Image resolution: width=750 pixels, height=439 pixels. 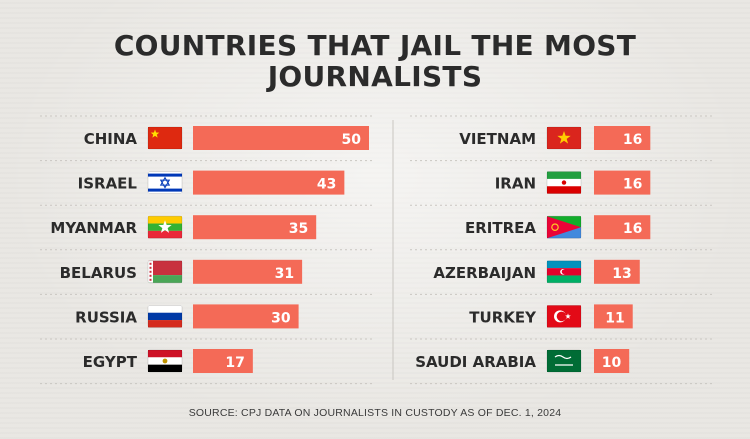 What do you see at coordinates (106, 317) in the screenshot?
I see `country-label-russia: RUSSIA` at bounding box center [106, 317].